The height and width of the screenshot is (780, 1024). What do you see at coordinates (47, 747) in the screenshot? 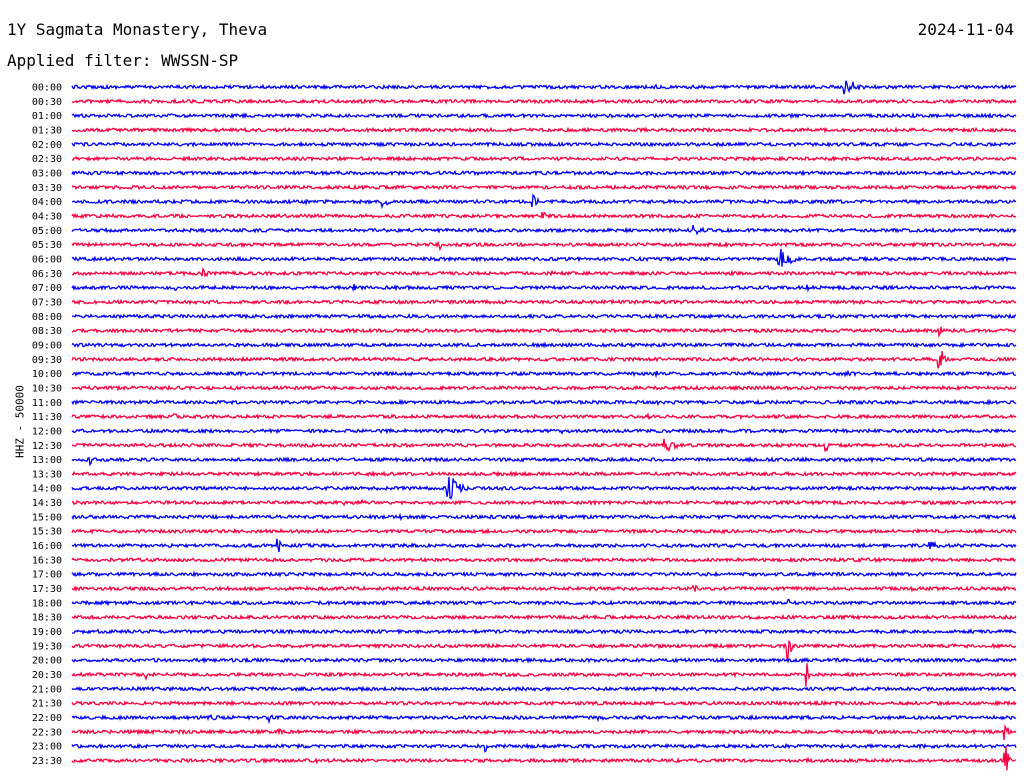
I see `time-label: 23:00` at bounding box center [47, 747].